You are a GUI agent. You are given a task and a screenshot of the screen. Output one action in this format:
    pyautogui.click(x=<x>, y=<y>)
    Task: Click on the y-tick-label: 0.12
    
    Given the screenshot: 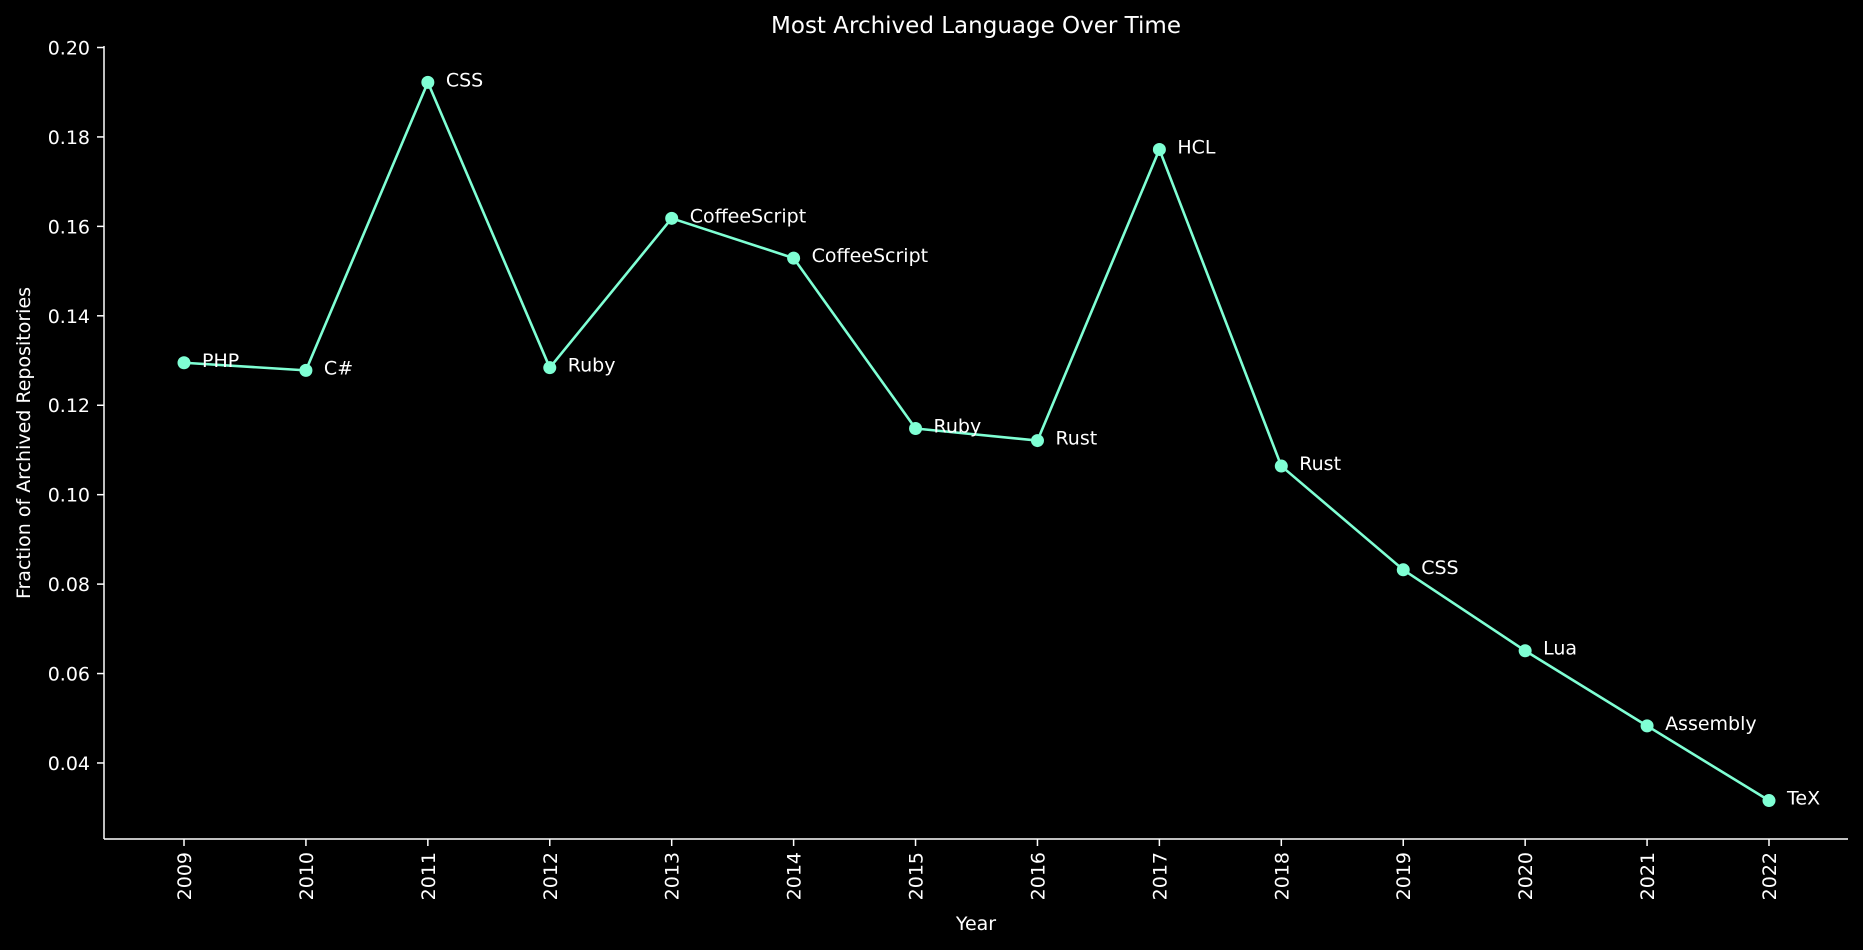 What is the action you would take?
    pyautogui.click(x=69, y=406)
    